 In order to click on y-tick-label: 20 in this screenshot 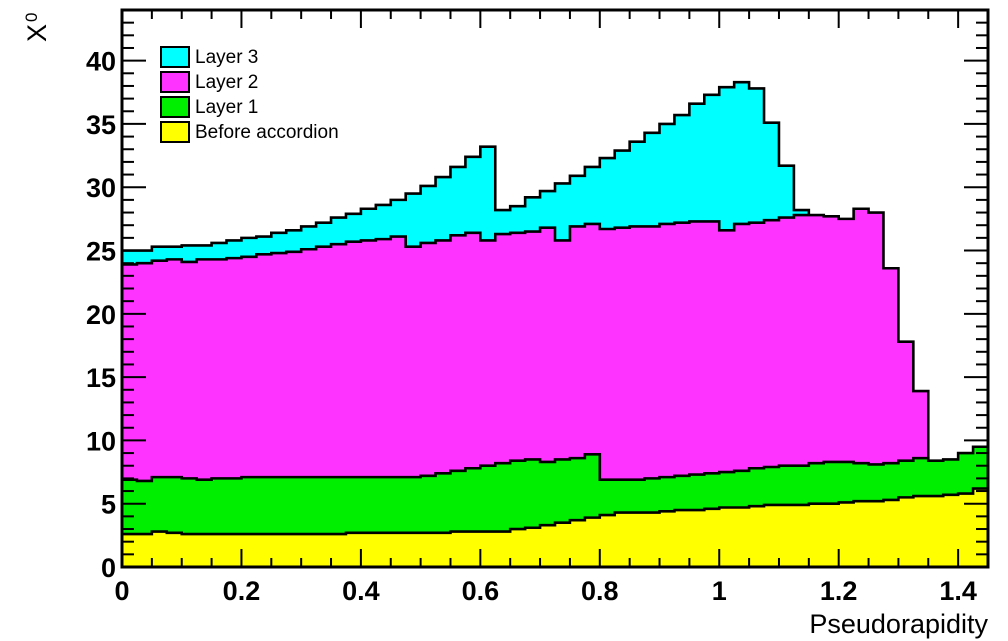, I will do `click(101, 315)`.